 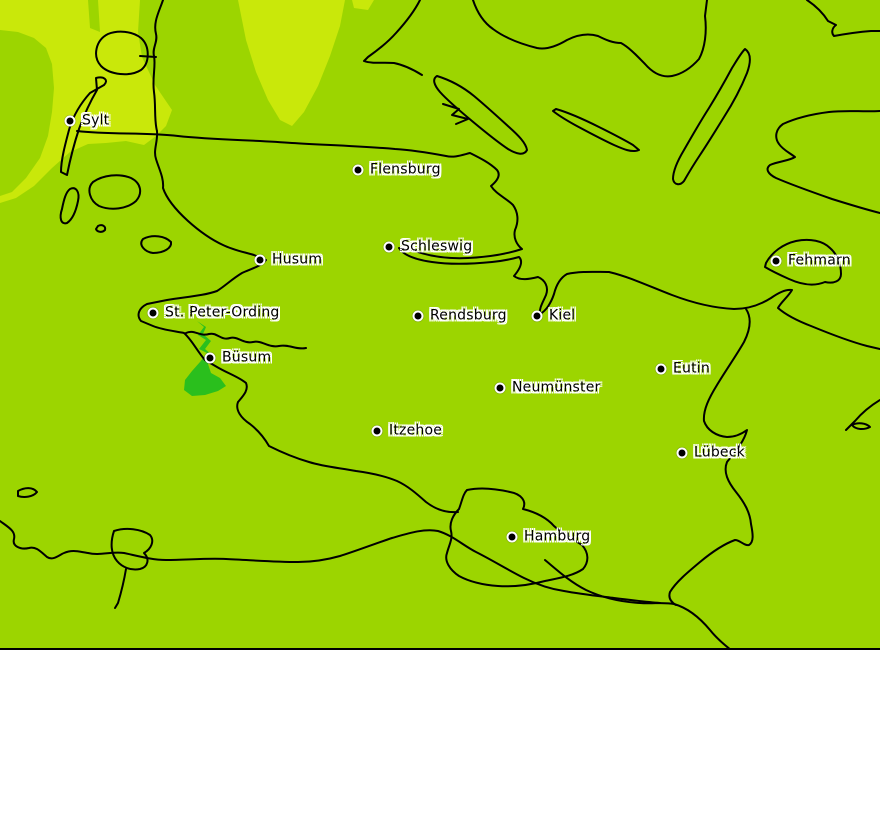 I want to click on city-label: St. Peter-Ording, so click(x=222, y=312).